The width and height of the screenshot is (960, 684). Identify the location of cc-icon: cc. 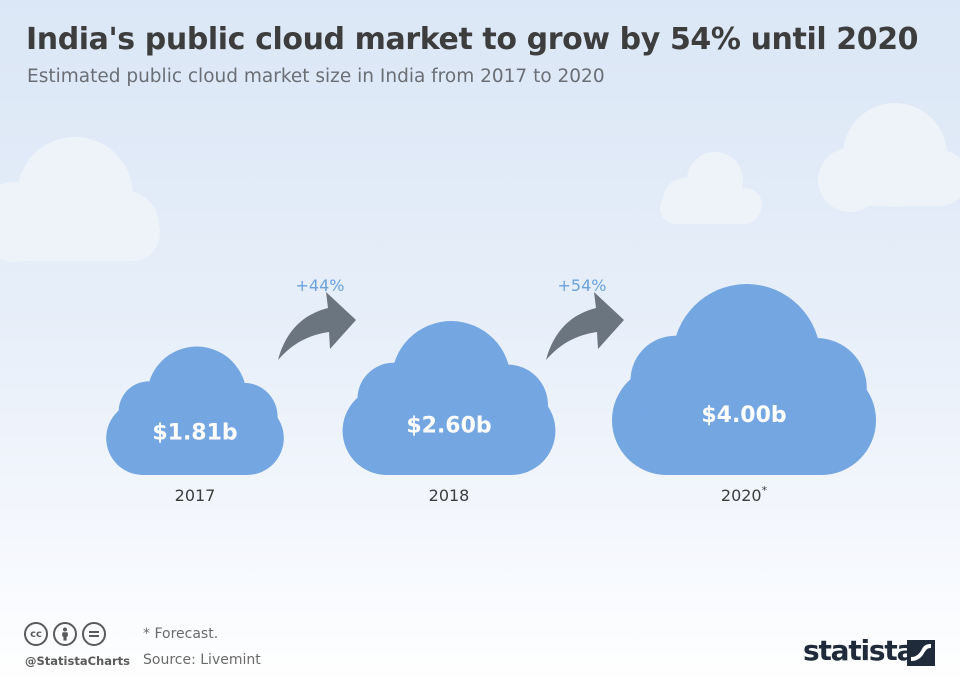
(36, 634).